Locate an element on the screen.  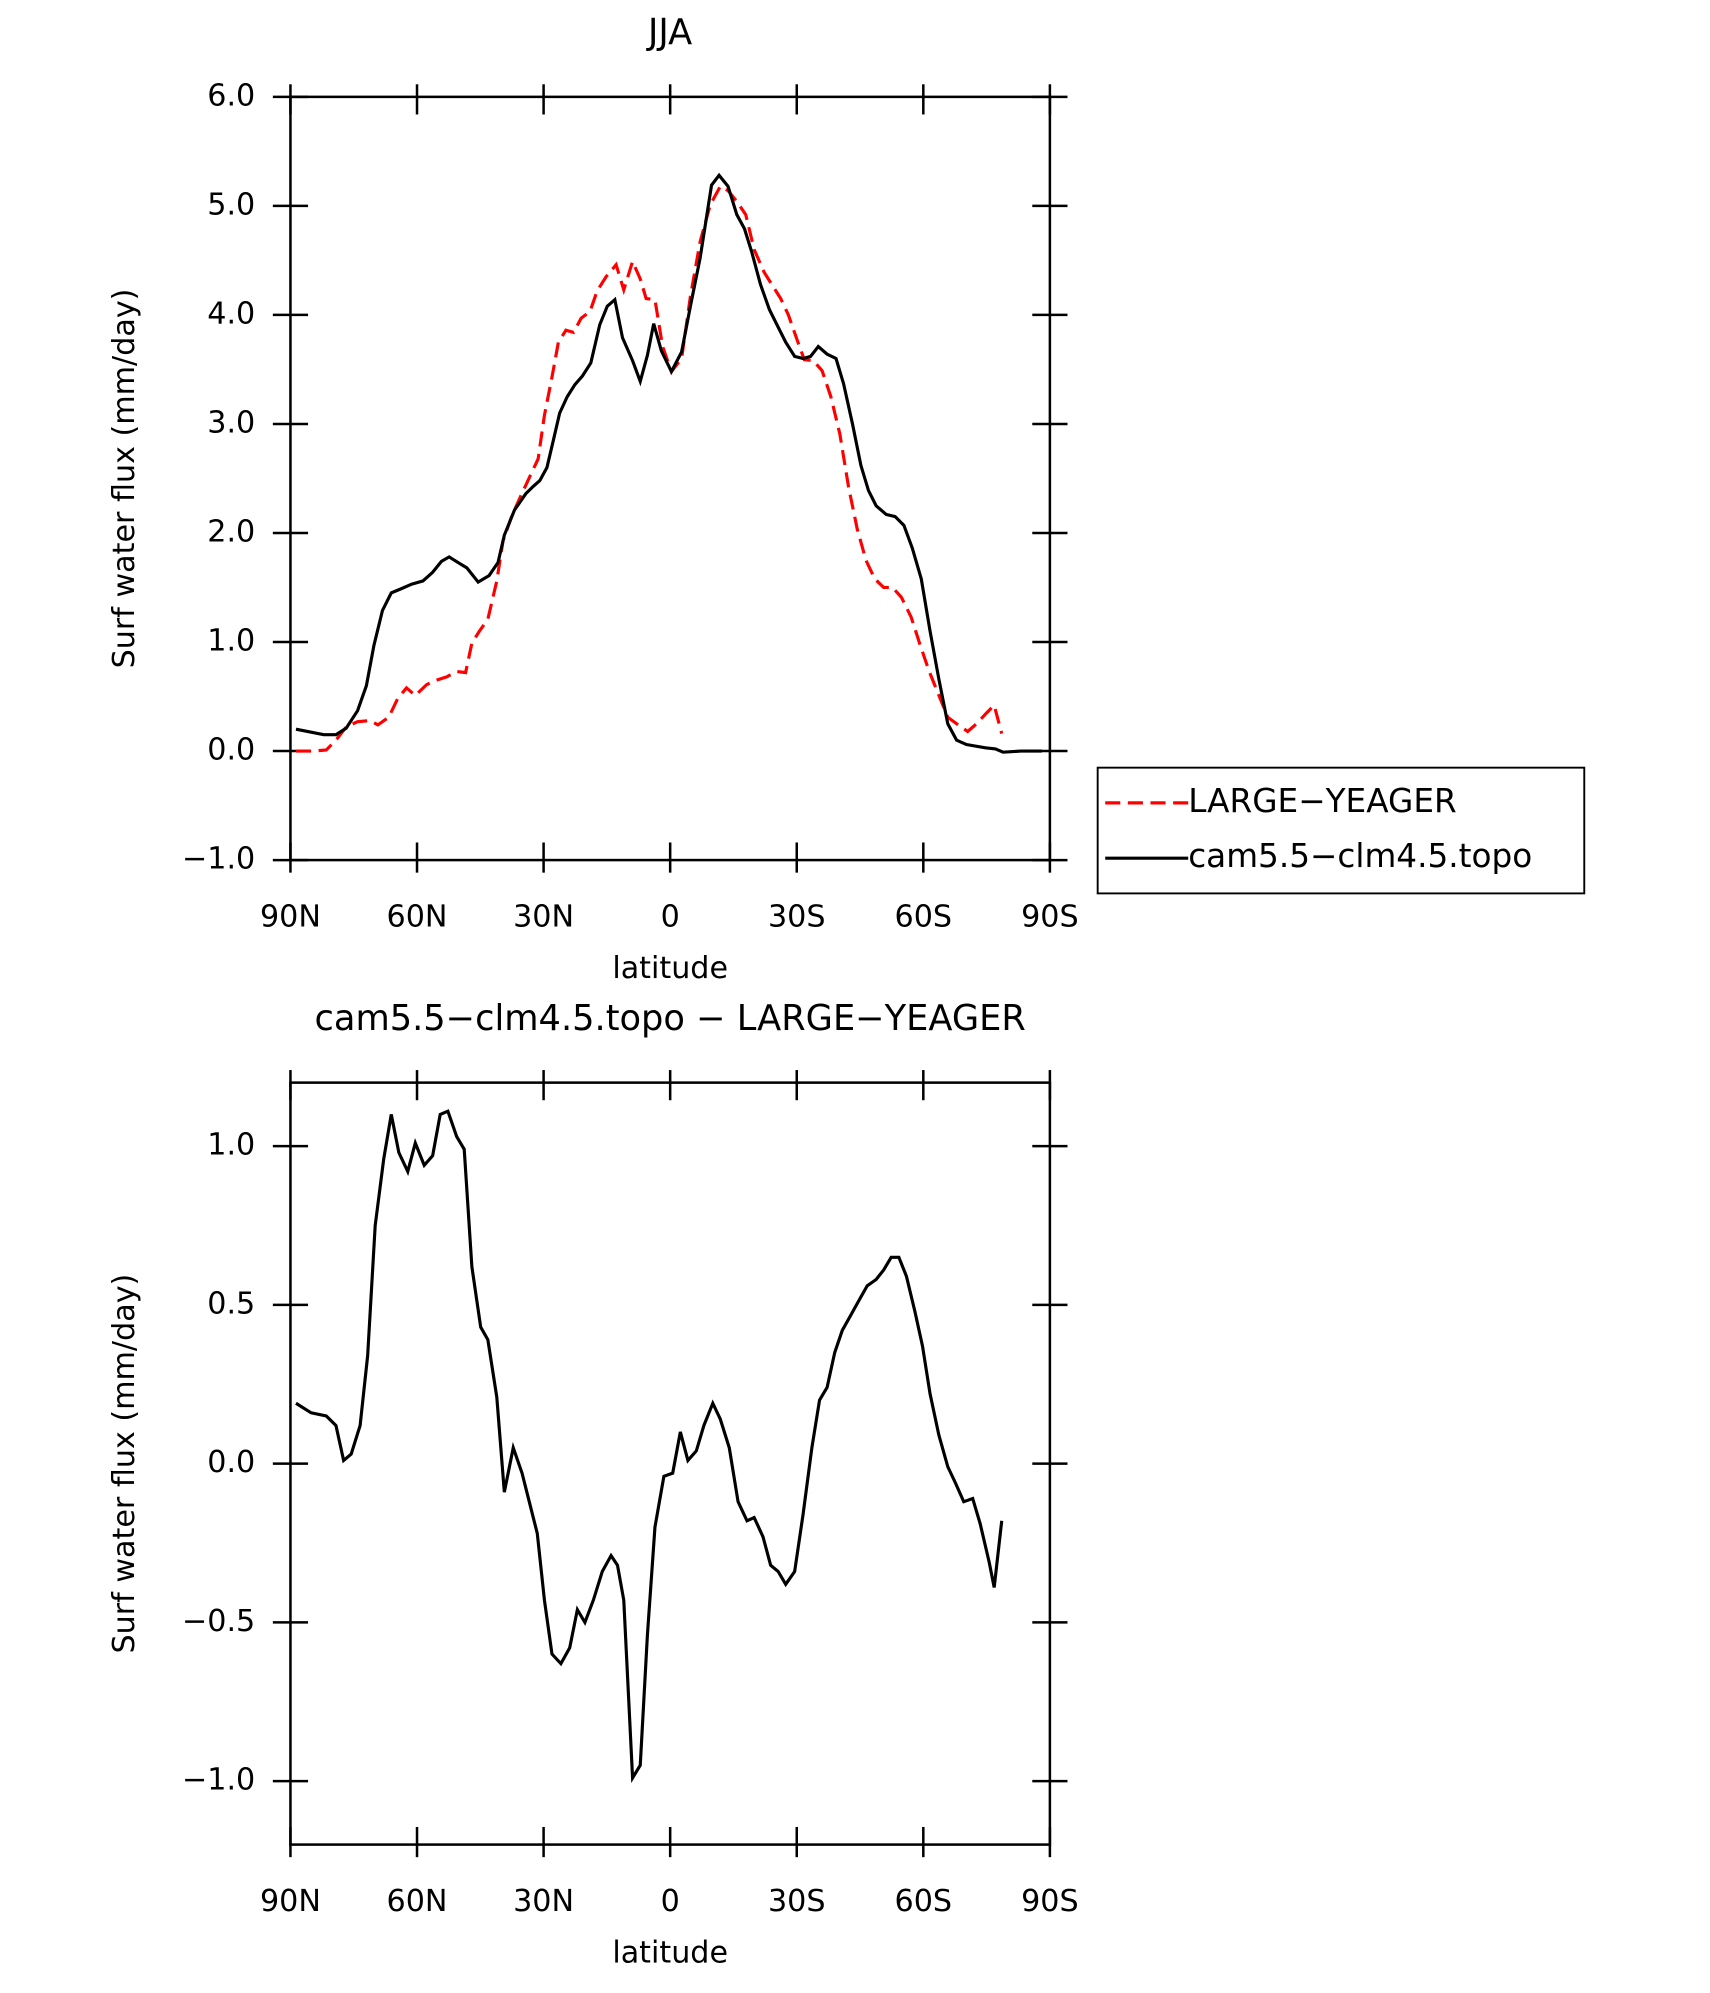
y-tick-label: 4.0 is located at coordinates (231, 313).